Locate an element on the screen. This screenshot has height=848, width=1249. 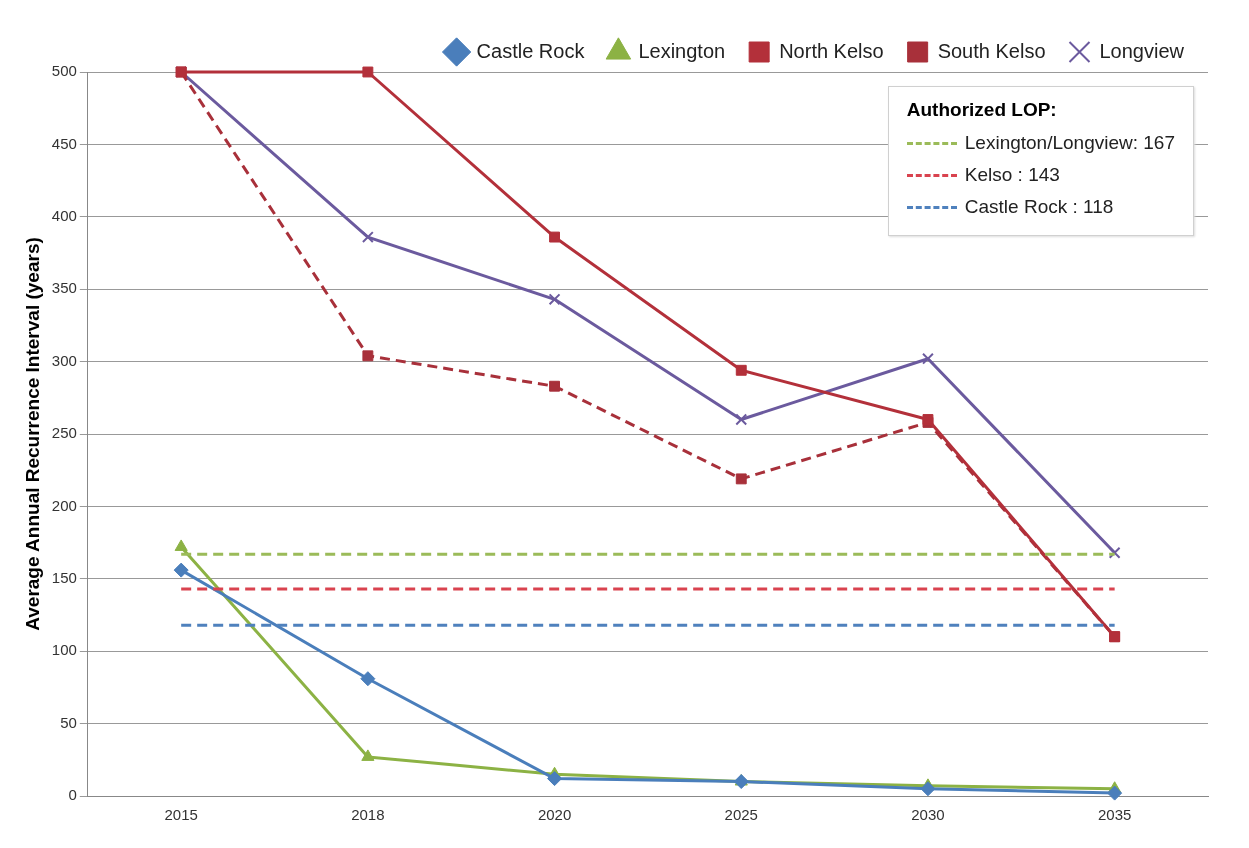
y-tick-label: 450 is located at coordinates (64, 143).